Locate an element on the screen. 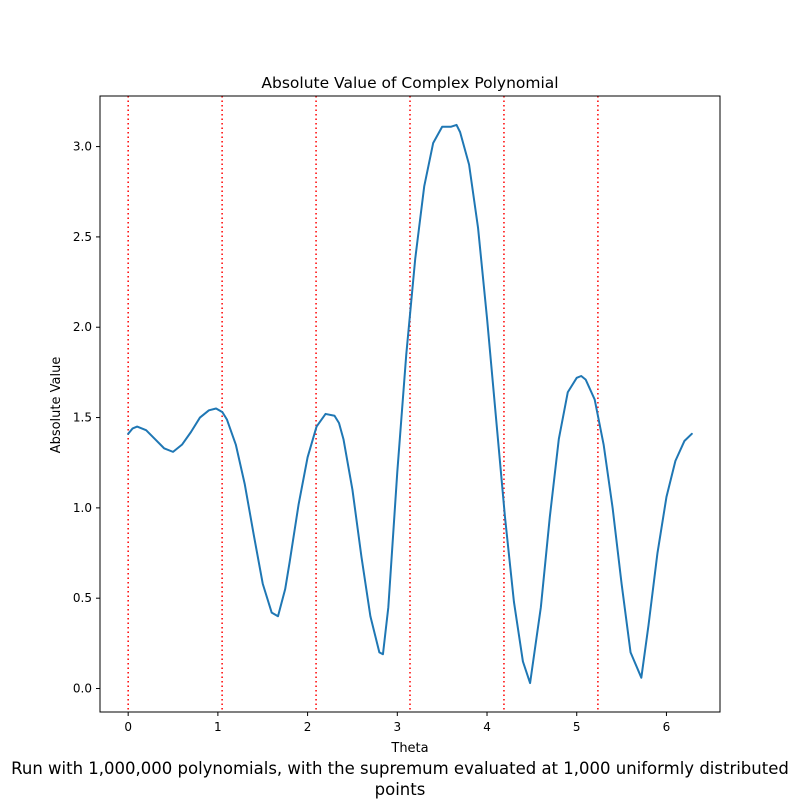  y-tick-label: 0.5 is located at coordinates (82, 598).